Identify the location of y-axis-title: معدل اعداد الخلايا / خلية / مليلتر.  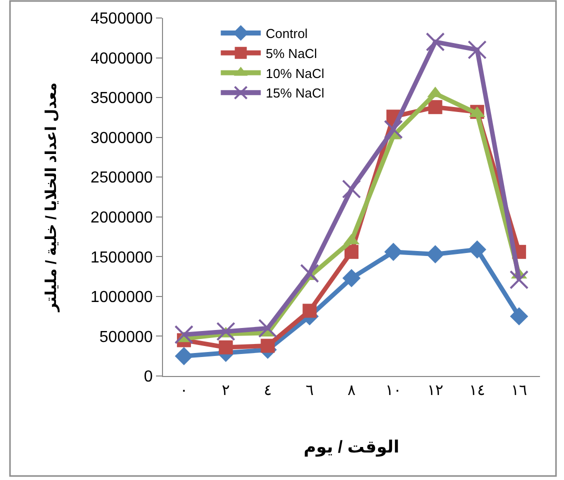
(51, 197).